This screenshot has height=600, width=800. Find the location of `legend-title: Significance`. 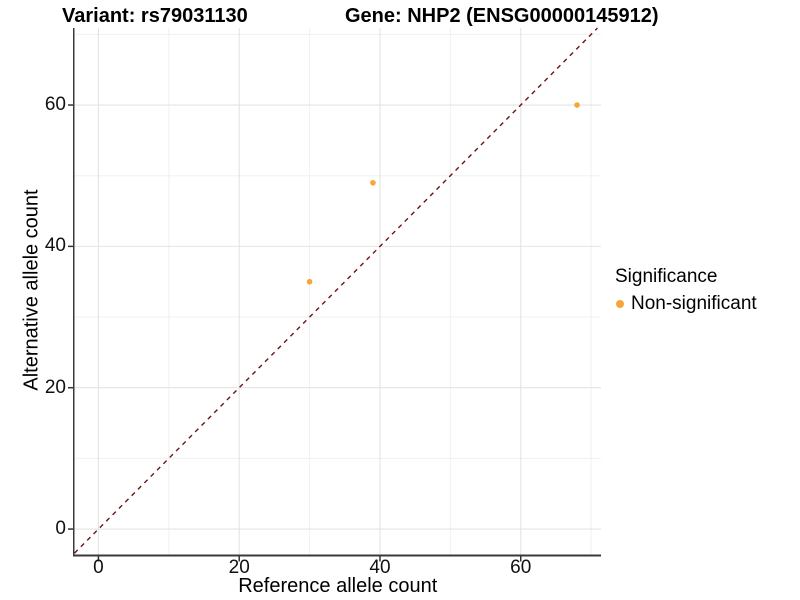

legend-title: Significance is located at coordinates (666, 276).